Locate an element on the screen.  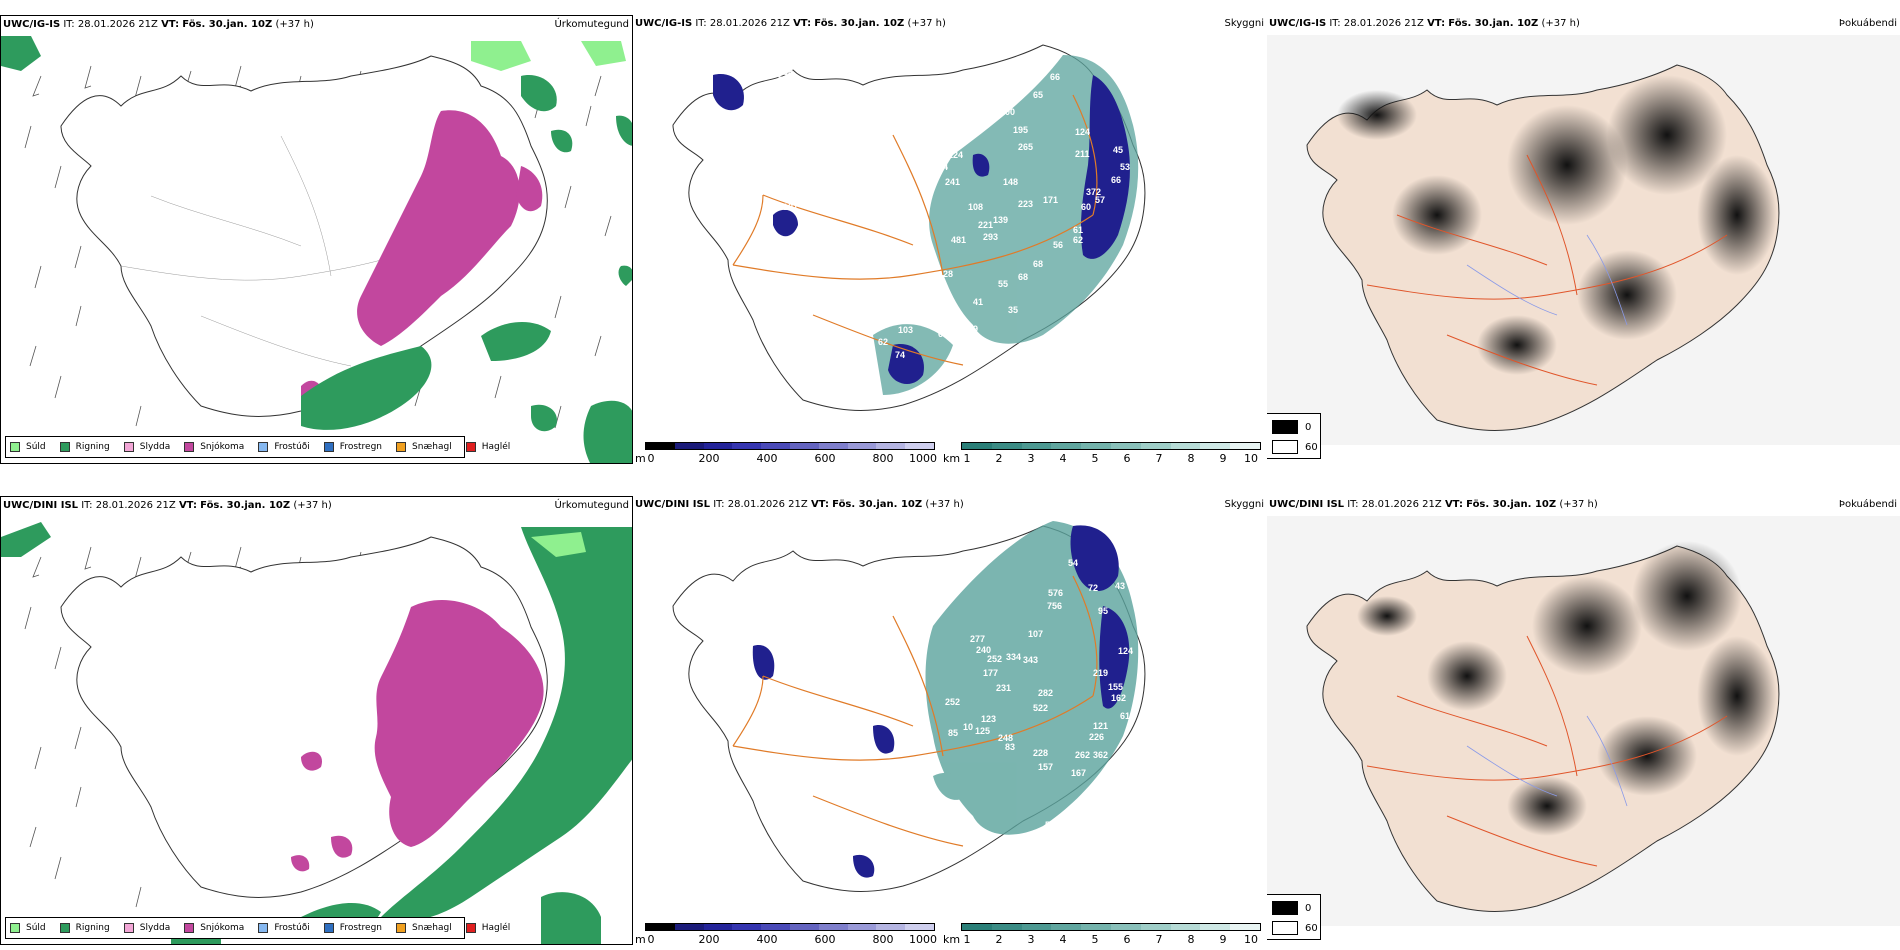
legend-item: Snæhagl is located at coordinates (424, 928).